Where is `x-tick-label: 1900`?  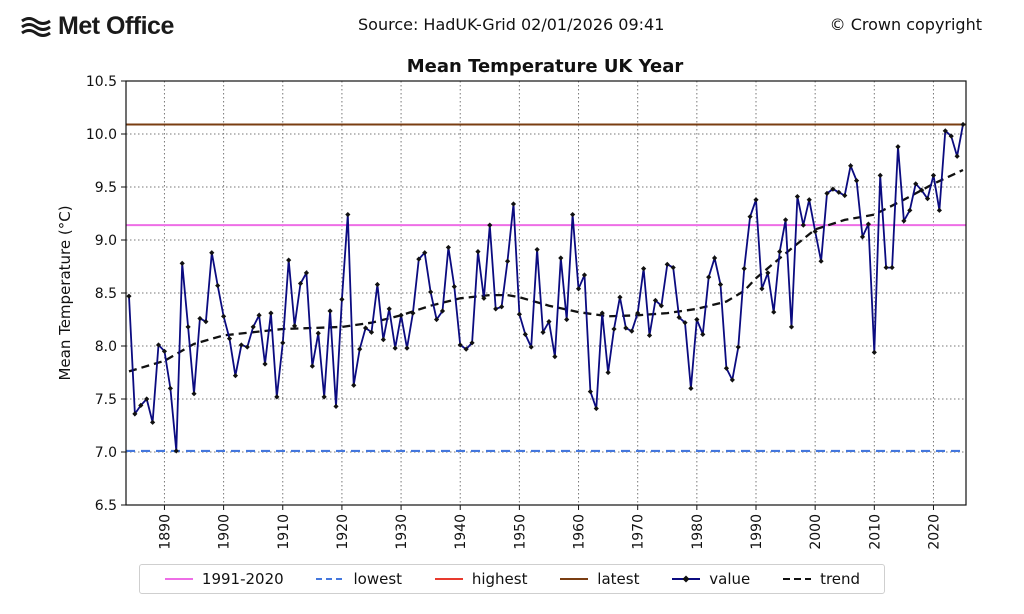 x-tick-label: 1900 is located at coordinates (225, 532).